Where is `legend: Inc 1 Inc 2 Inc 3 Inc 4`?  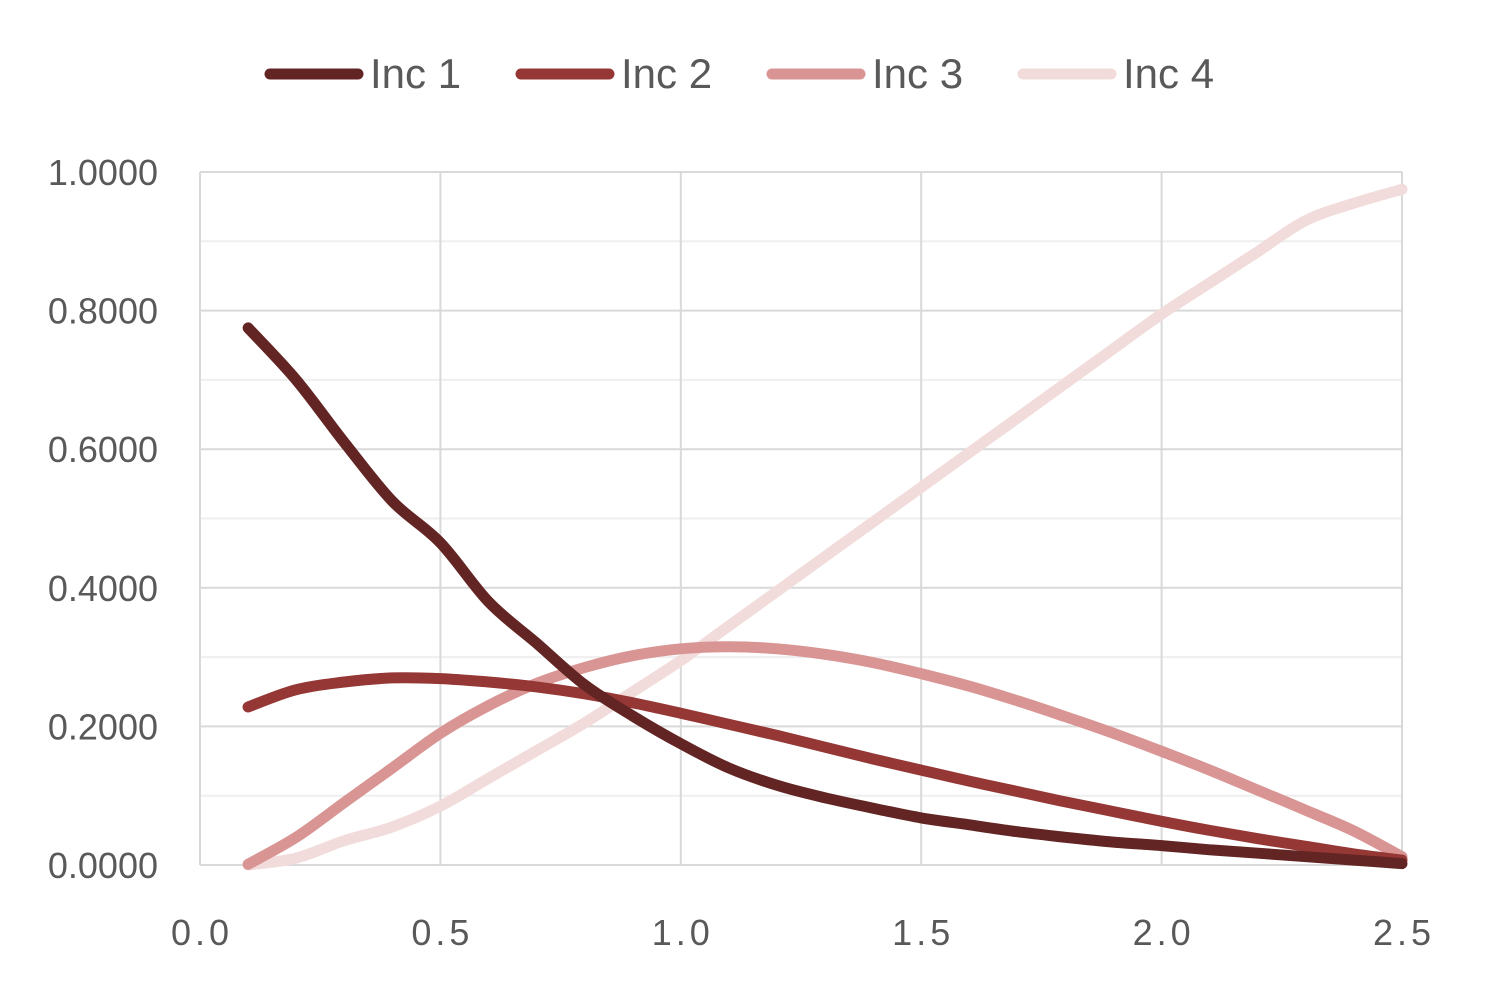 legend: Inc 1 Inc 2 Inc 3 Inc 4 is located at coordinates (739, 73).